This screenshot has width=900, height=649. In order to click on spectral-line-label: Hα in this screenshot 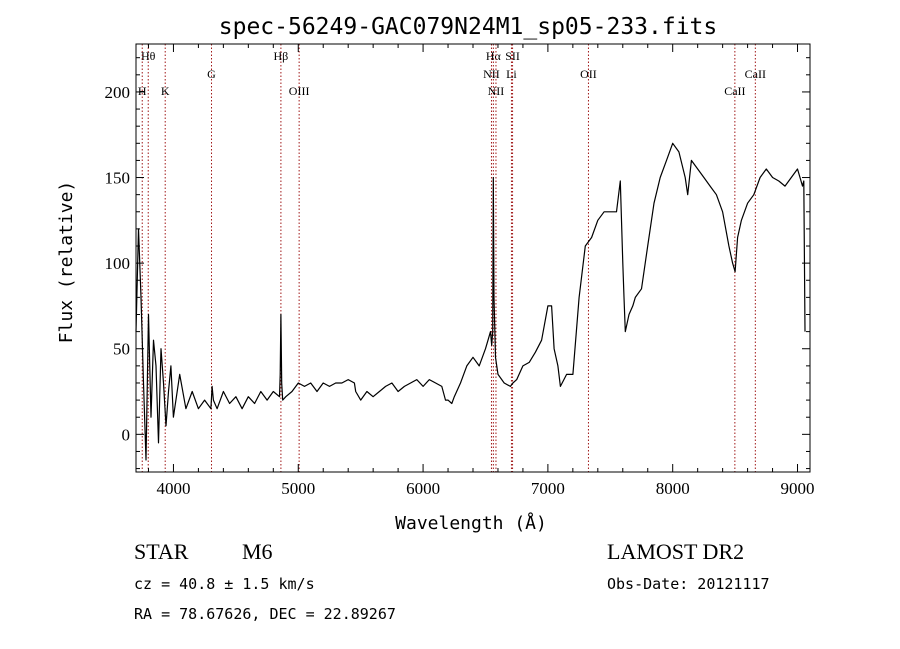, I will do `click(494, 56)`.